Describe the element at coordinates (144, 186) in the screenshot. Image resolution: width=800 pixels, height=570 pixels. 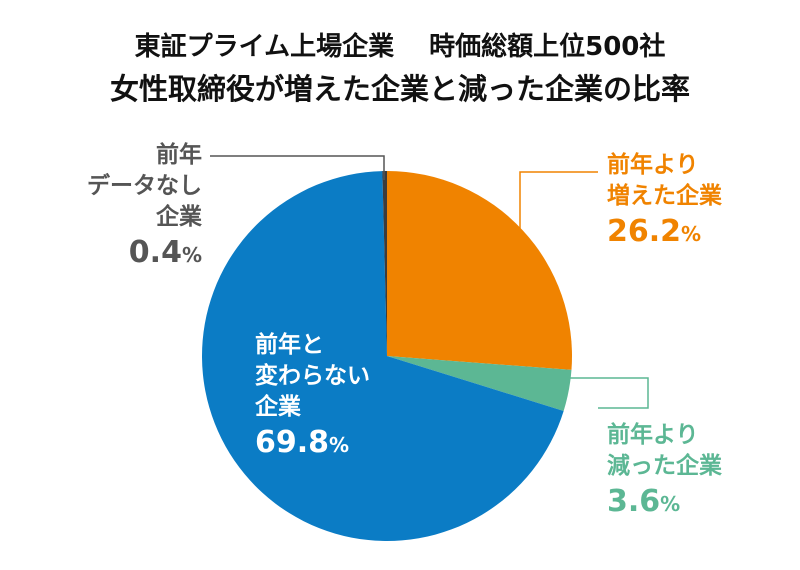
I see `label-no-data-line-2: データなし` at that location.